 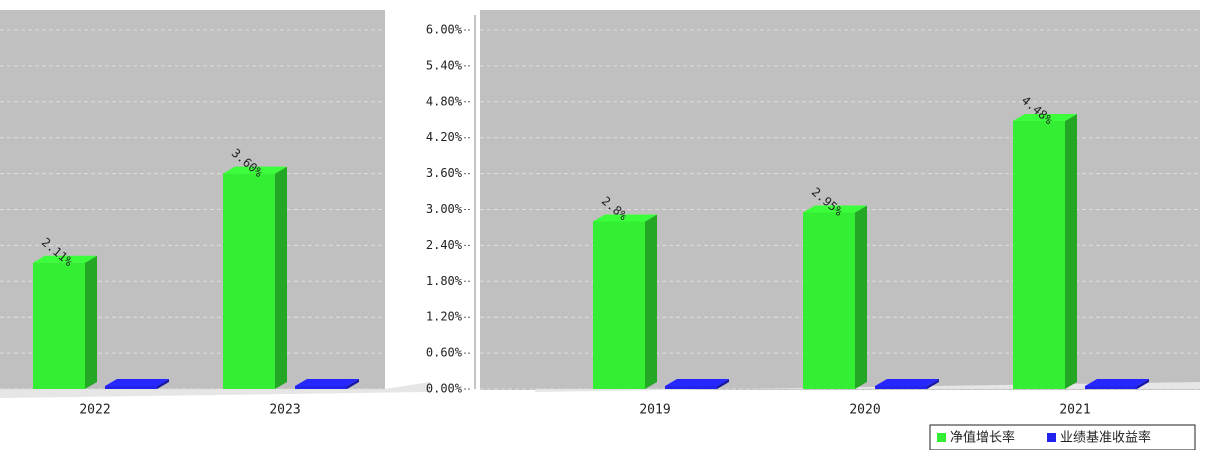 I want to click on y-tick-label: 4.80%, so click(x=444, y=101).